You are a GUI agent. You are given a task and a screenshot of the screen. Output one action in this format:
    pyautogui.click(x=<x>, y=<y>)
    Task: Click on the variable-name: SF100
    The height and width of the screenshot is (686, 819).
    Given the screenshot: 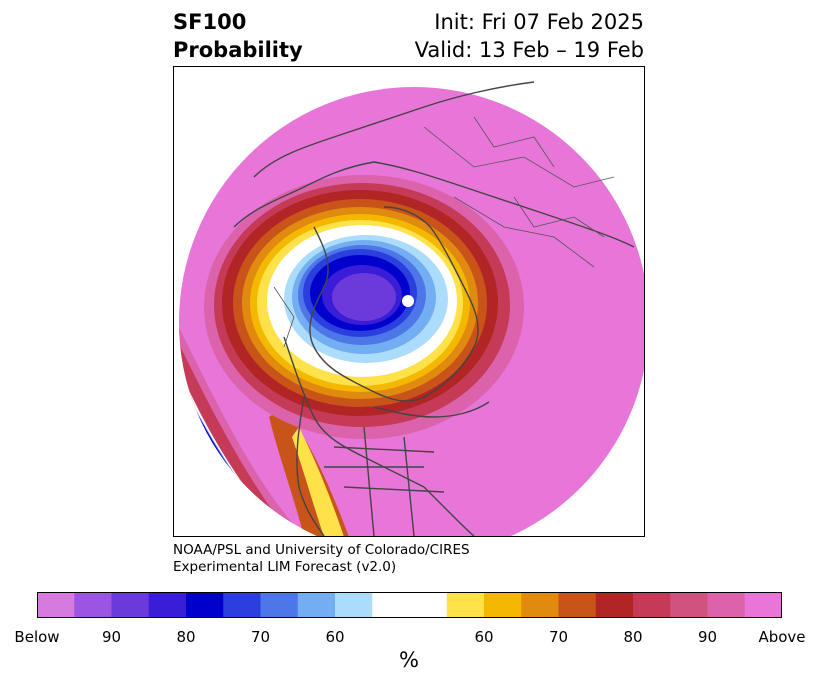 What is the action you would take?
    pyautogui.click(x=210, y=22)
    